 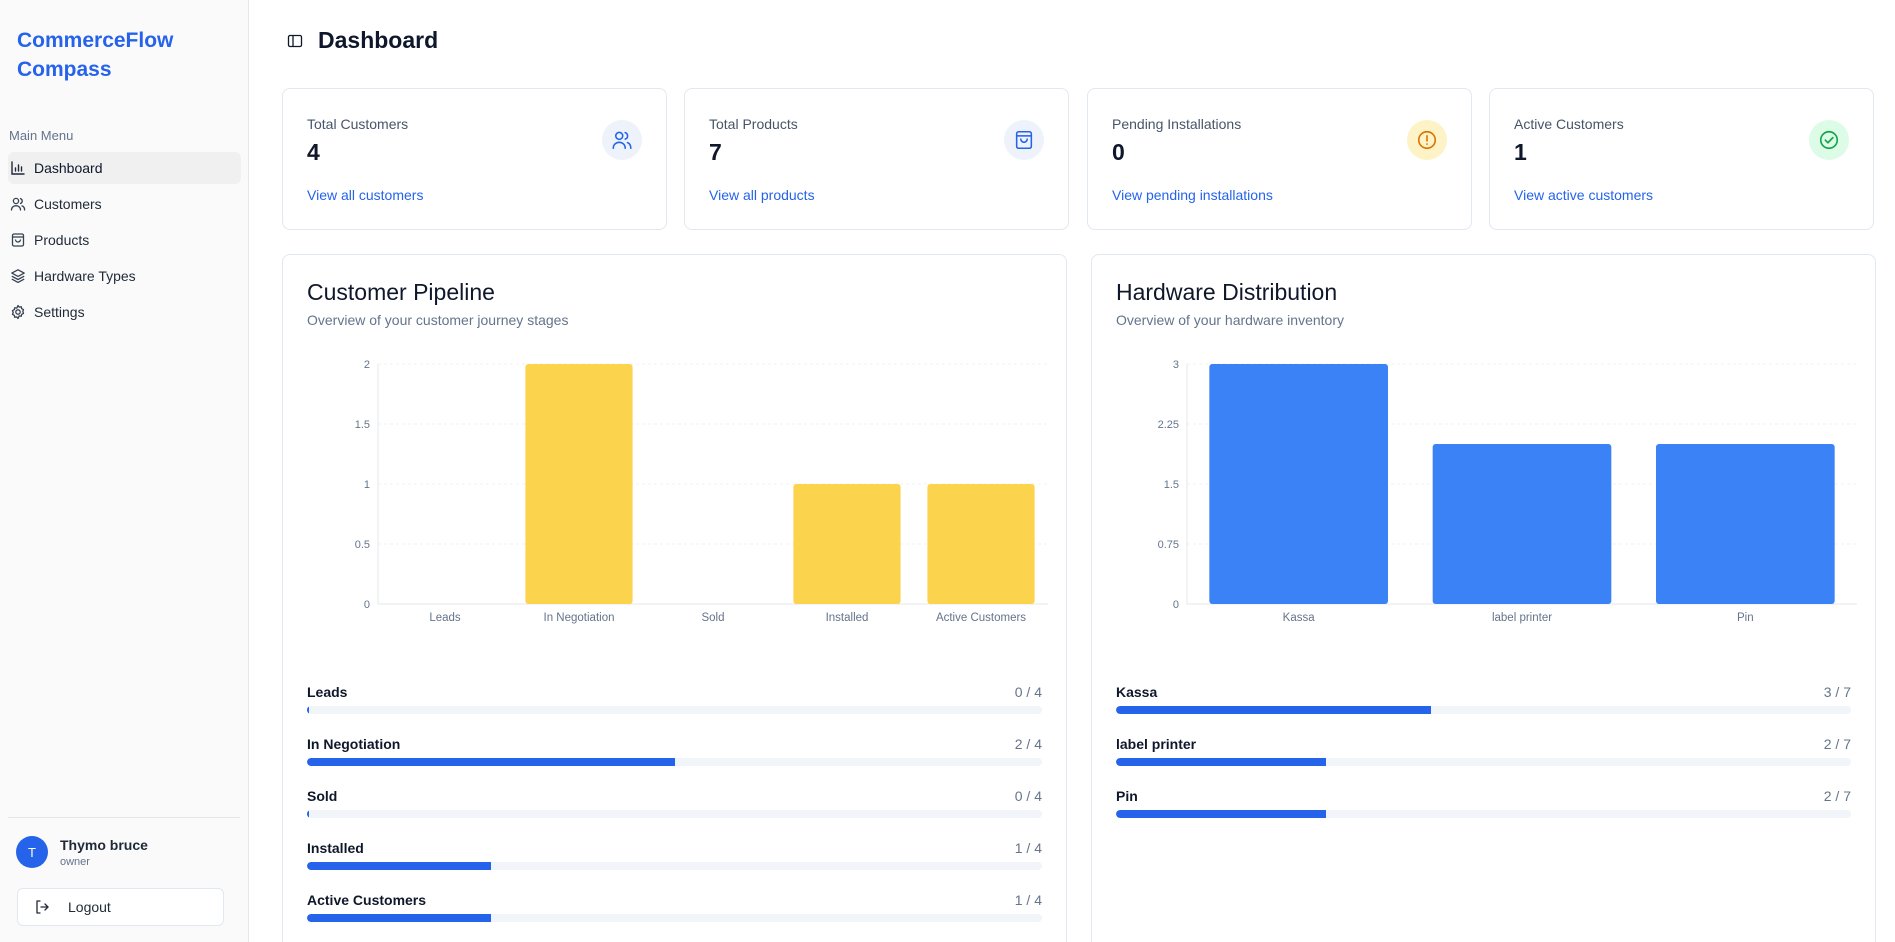 What do you see at coordinates (68, 168) in the screenshot?
I see `sidebar-item-label: Dashboard` at bounding box center [68, 168].